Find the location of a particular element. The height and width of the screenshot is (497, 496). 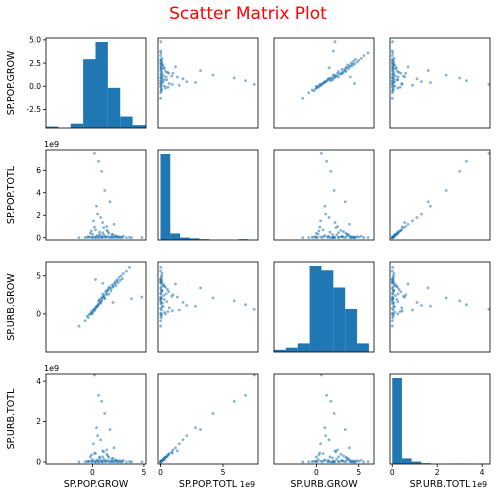

ytick-label-3-1: 2 is located at coordinates (38, 421).